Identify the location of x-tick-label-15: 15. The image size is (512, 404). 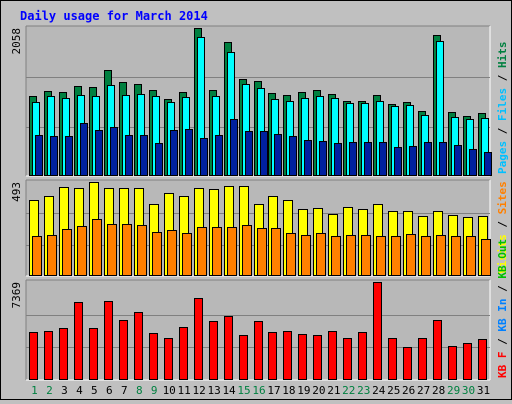
(243, 390).